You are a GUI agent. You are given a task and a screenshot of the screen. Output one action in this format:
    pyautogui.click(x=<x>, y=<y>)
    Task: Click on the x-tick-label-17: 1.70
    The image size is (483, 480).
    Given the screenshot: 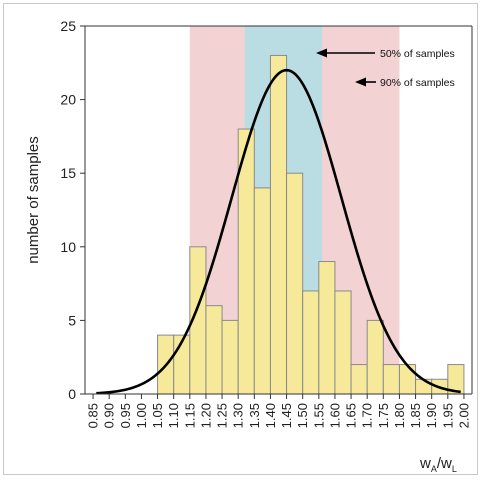 What is the action you would take?
    pyautogui.click(x=367, y=415)
    